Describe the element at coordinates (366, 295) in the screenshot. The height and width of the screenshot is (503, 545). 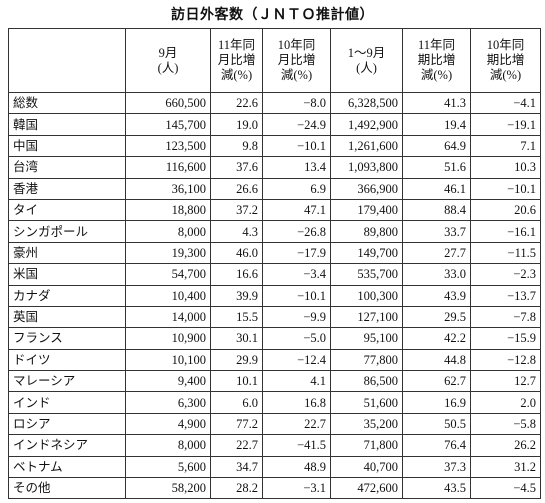
I see `cell: 100,300` at that location.